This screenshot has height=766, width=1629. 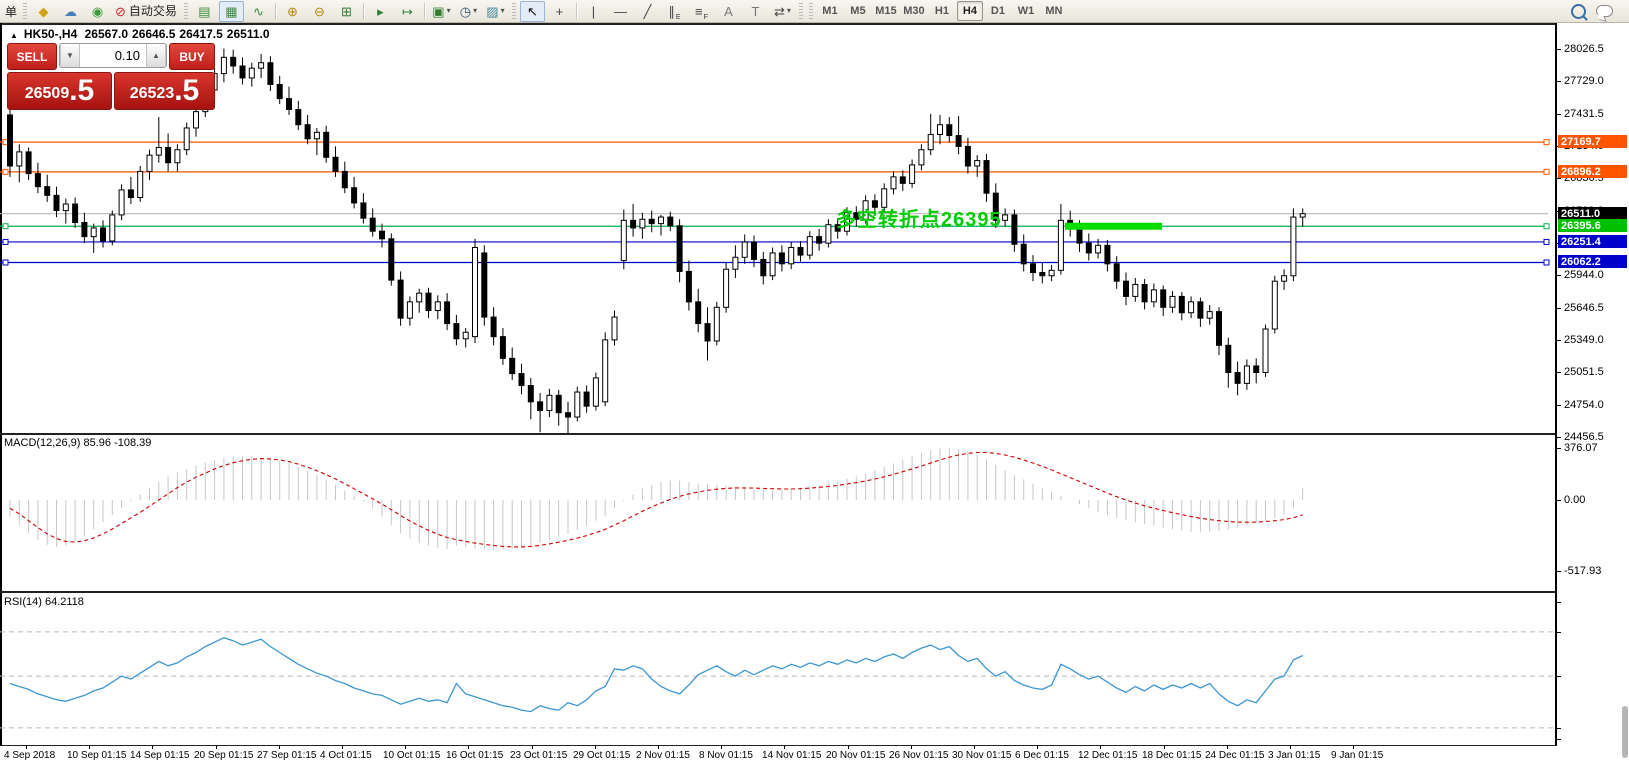 What do you see at coordinates (97, 11) in the screenshot?
I see `live-update-icon: ◉` at bounding box center [97, 11].